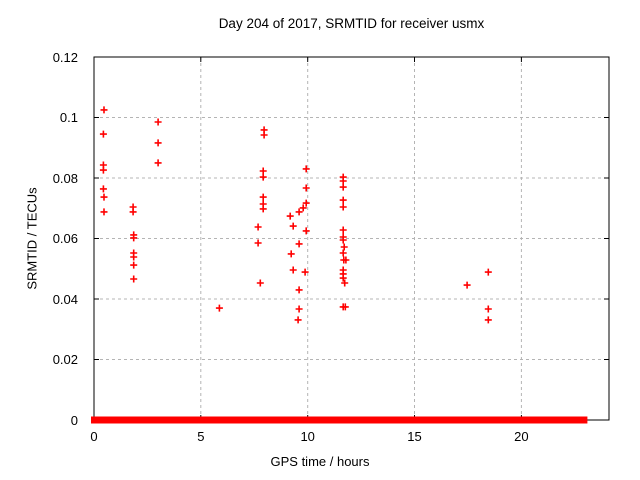 The height and width of the screenshot is (480, 640). I want to click on x-tick-label: 5, so click(201, 436).